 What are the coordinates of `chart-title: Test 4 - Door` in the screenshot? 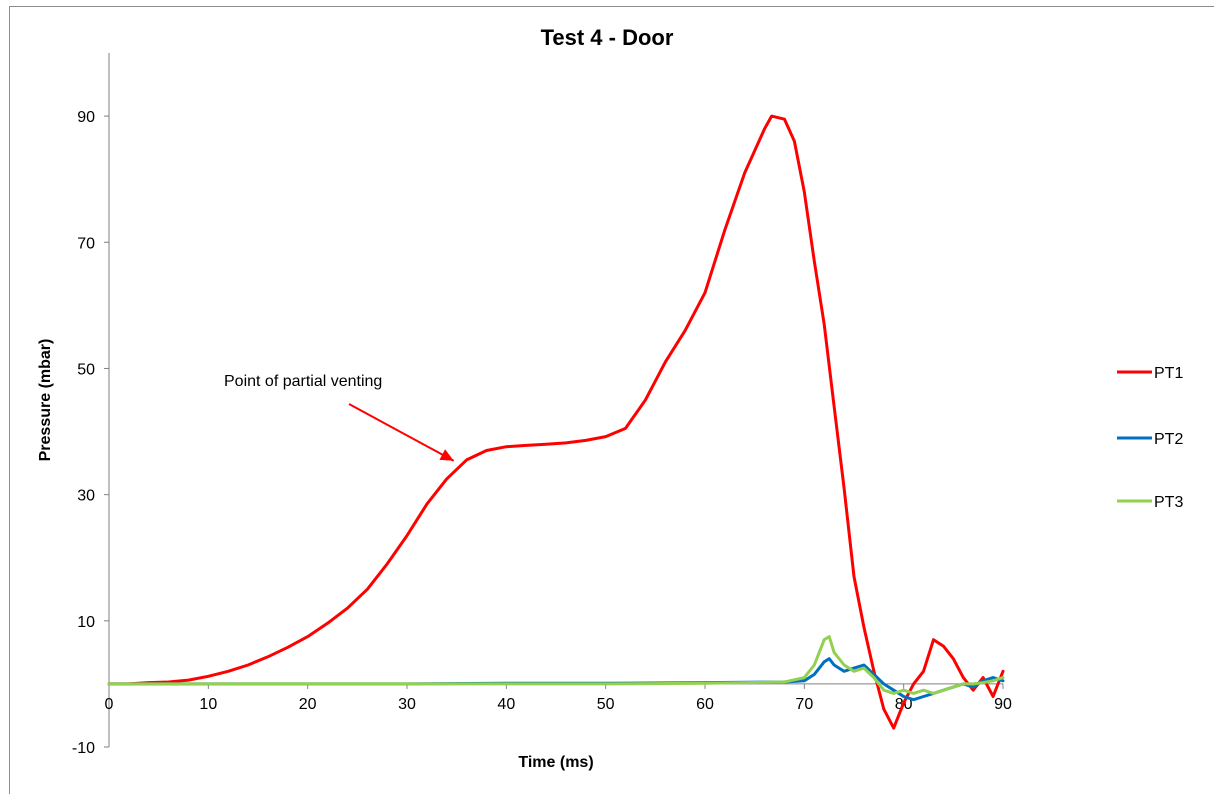 It's located at (607, 37).